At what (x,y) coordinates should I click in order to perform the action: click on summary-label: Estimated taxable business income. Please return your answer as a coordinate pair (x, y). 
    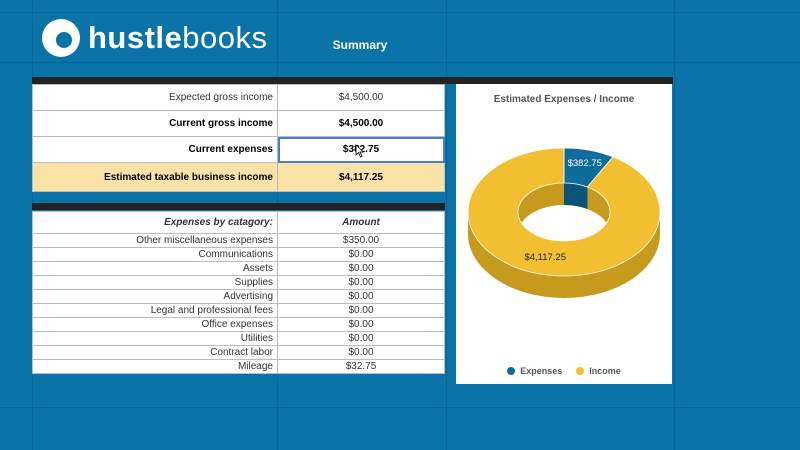
    Looking at the image, I should click on (155, 177).